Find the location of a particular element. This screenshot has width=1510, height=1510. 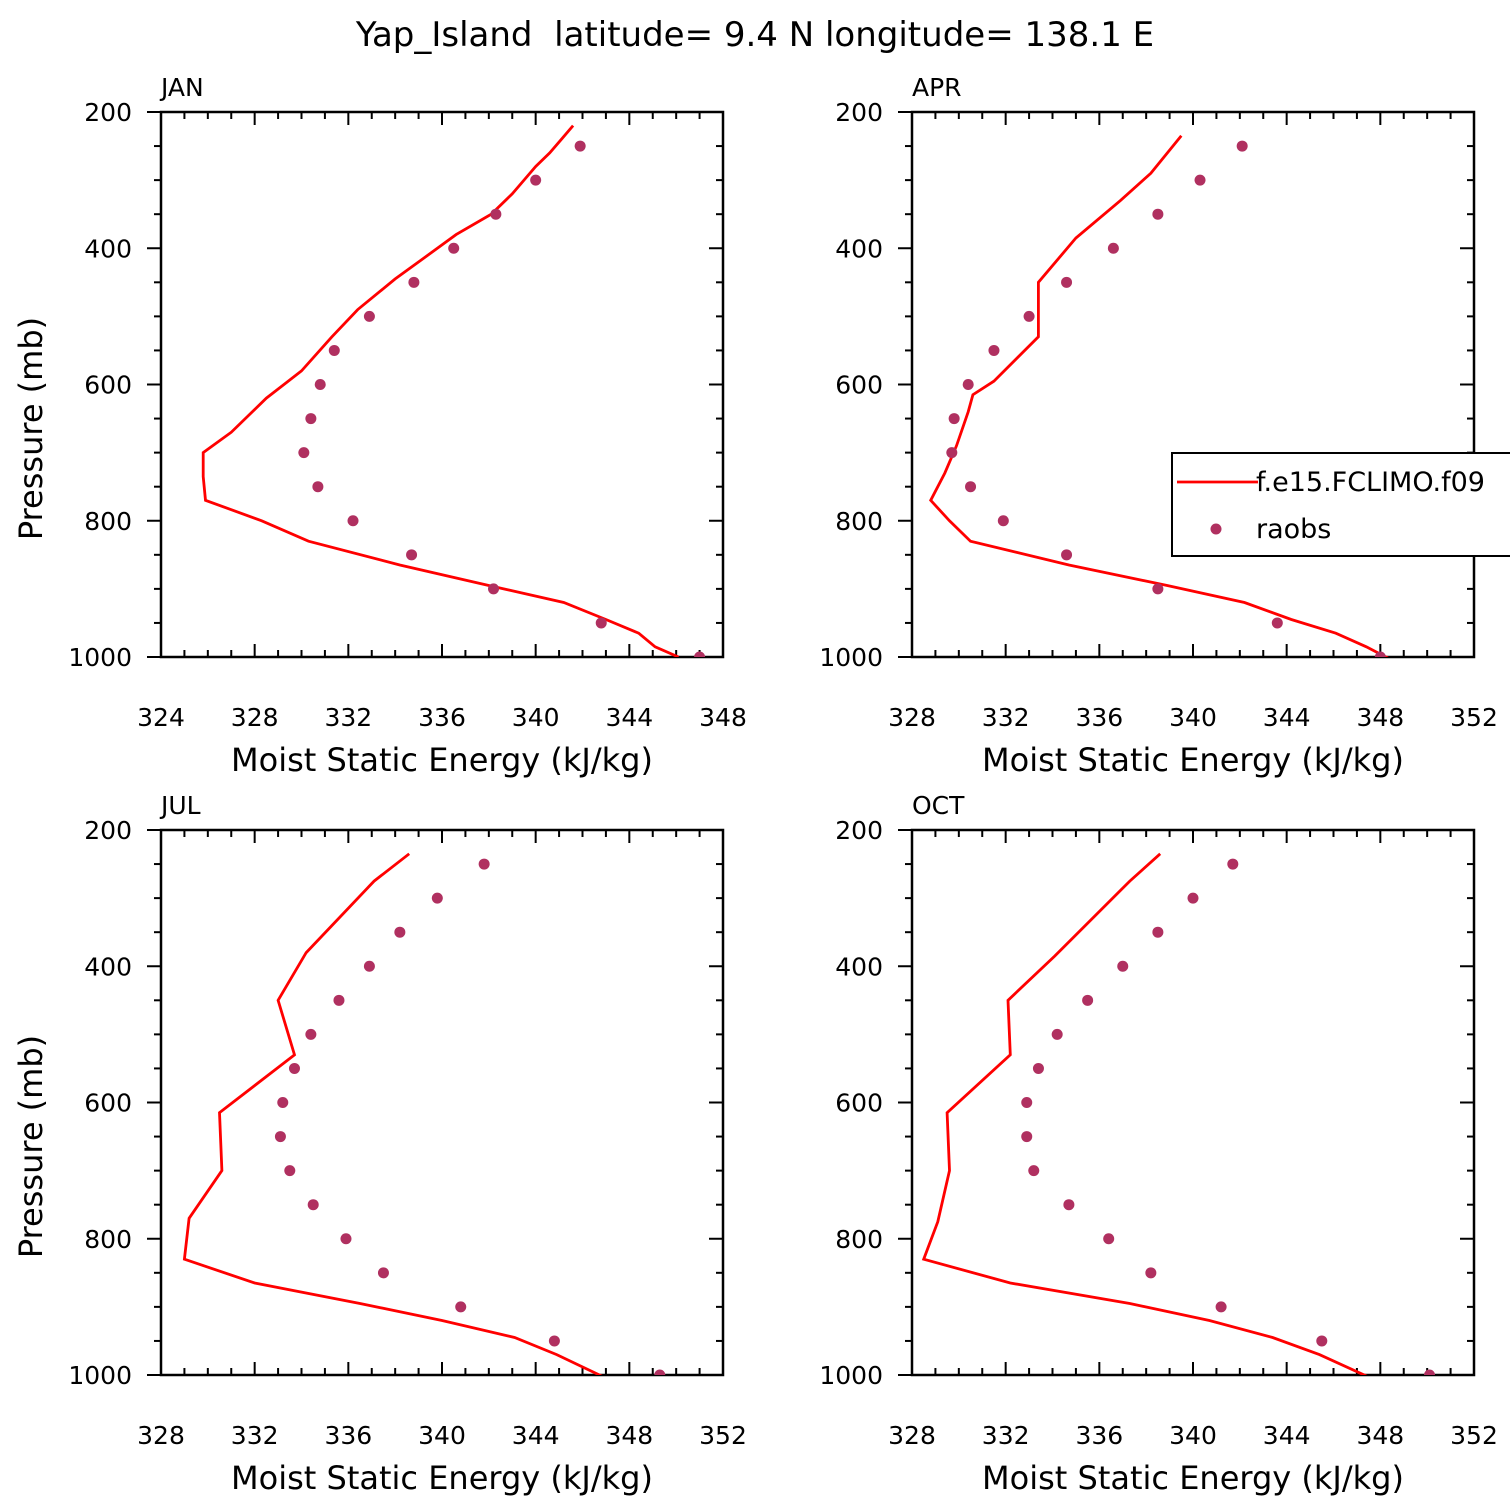

x-axis-title-oct: Moist Static Energy (kJ/kg) is located at coordinates (1193, 1478).